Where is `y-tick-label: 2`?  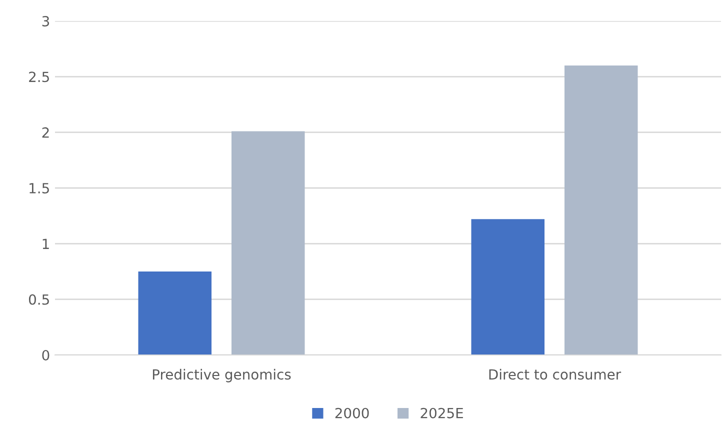
y-tick-label: 2 is located at coordinates (45, 132).